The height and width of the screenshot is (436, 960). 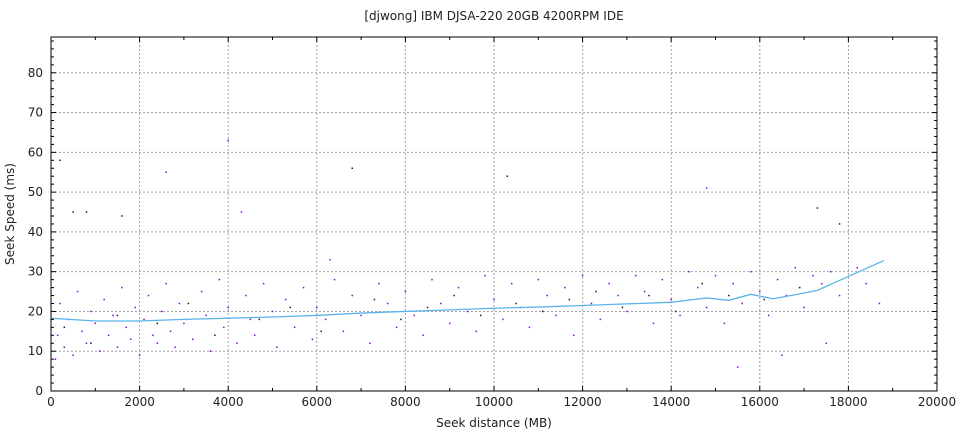 I want to click on x-tick-label: 10000, so click(x=494, y=402).